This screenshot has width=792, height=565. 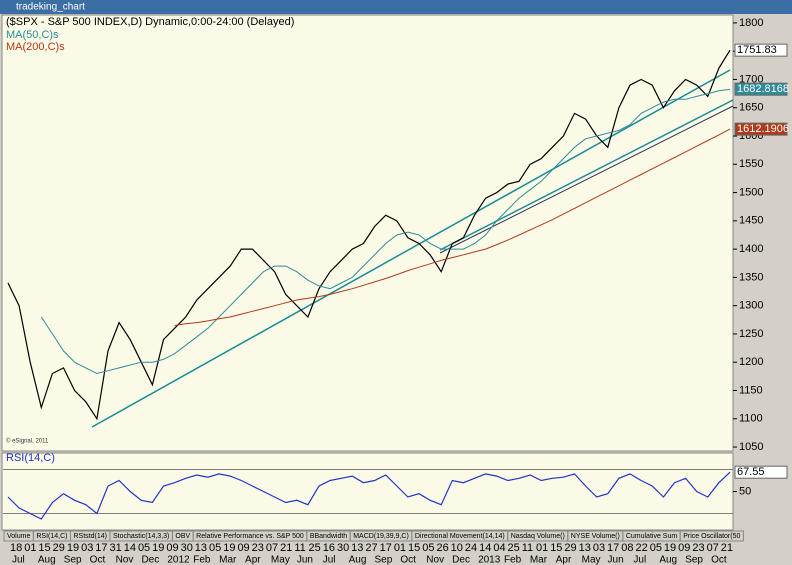 I want to click on indicator-tab: RSI(14,C), so click(x=51, y=536).